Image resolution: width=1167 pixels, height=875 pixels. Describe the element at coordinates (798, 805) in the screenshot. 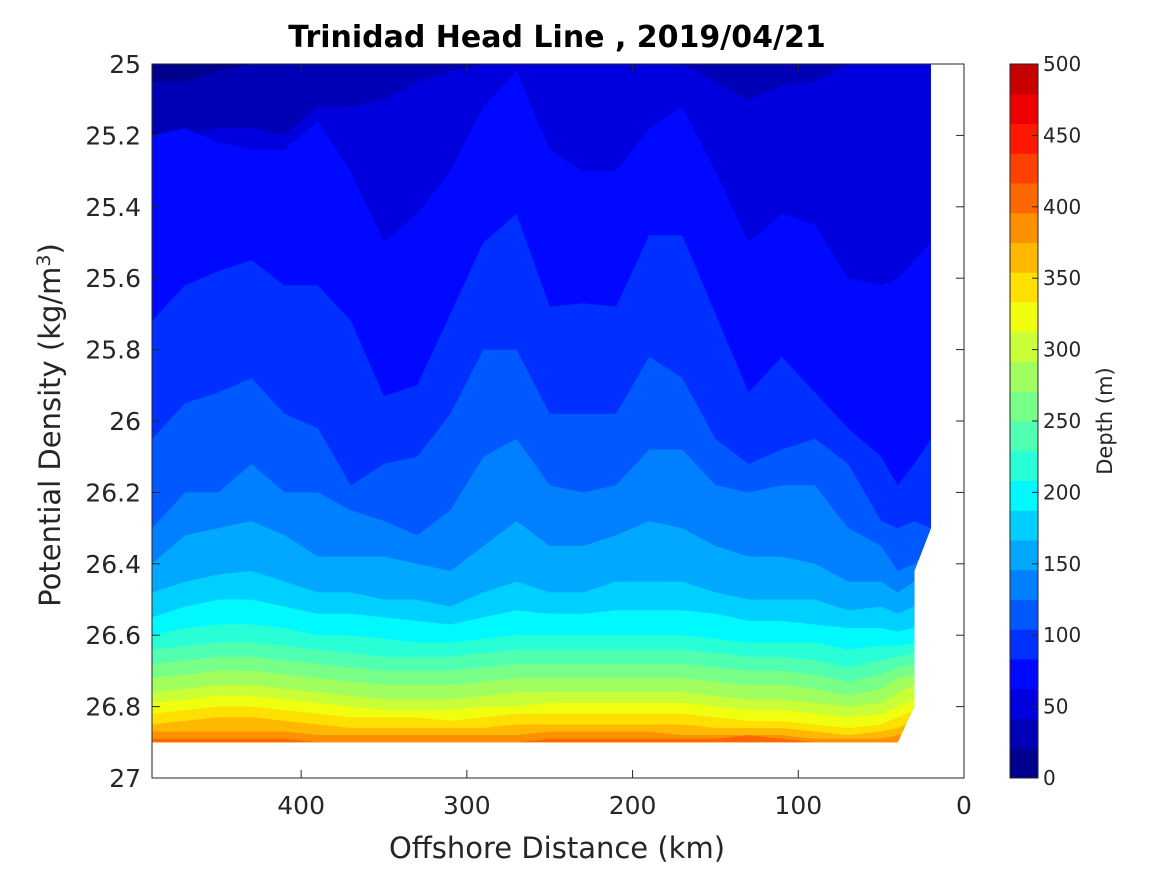

I see `x-tick-label: 100` at that location.